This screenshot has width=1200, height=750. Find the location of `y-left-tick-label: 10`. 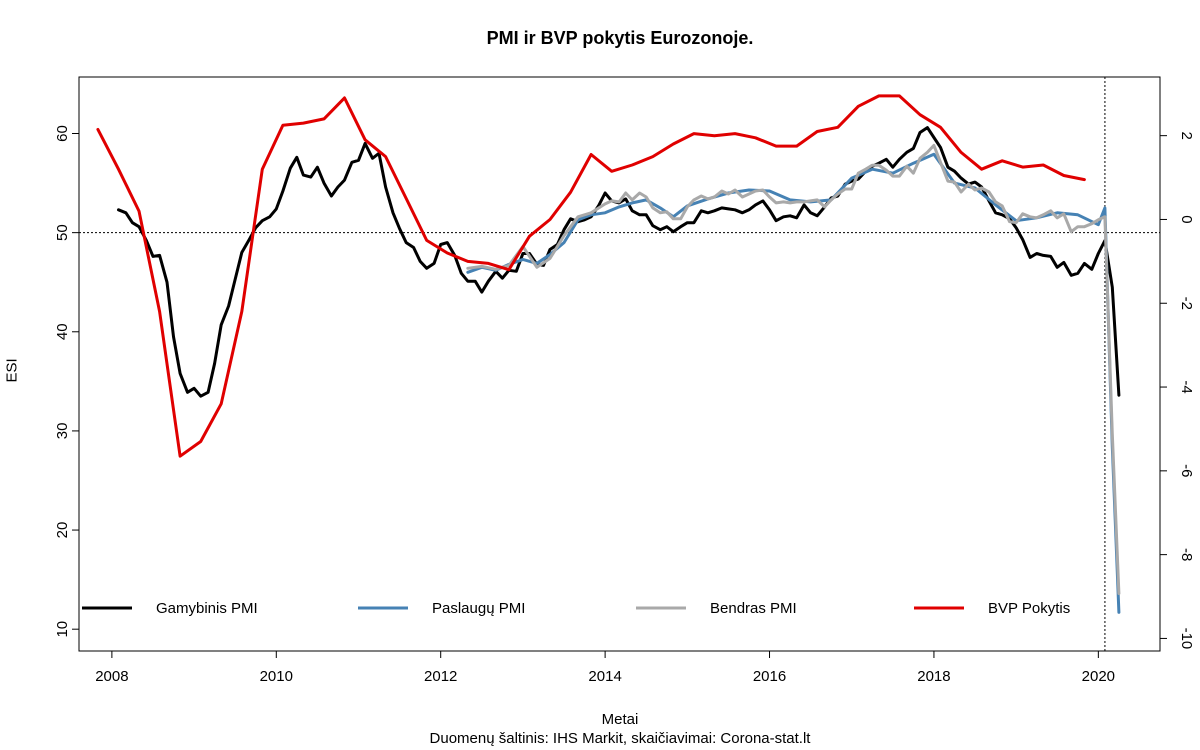

y-left-tick-label: 10 is located at coordinates (62, 629).